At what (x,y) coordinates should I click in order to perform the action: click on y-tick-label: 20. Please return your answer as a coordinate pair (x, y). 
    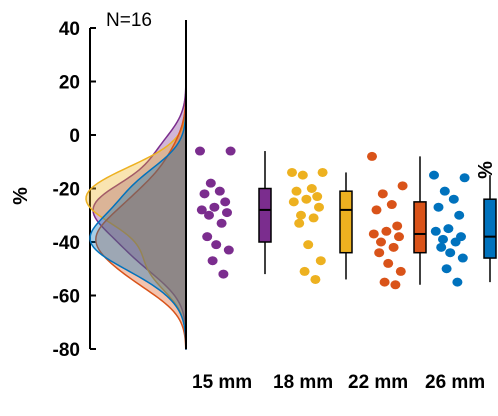
    Looking at the image, I should click on (69, 83).